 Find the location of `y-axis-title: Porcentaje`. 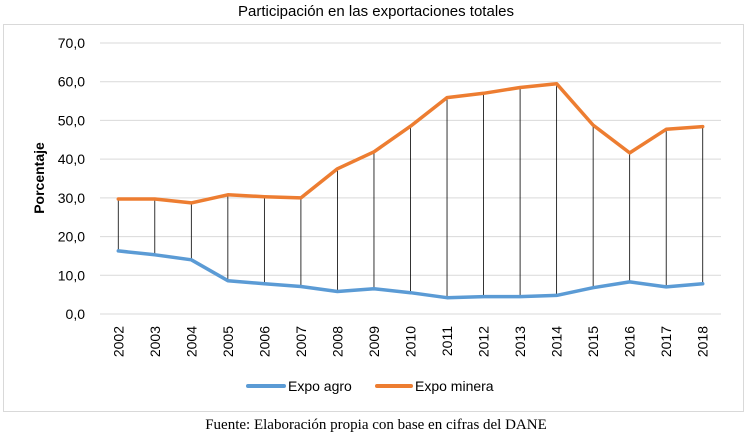

y-axis-title: Porcentaje is located at coordinates (39, 178).